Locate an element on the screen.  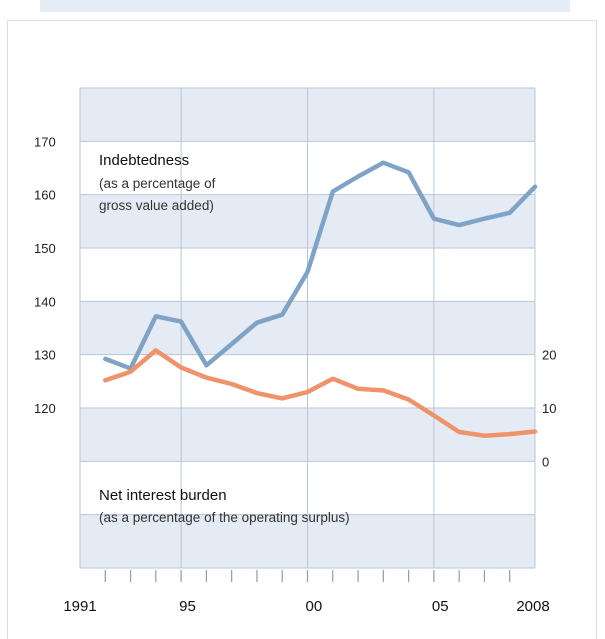
left-tick-label: 150 is located at coordinates (45, 248).